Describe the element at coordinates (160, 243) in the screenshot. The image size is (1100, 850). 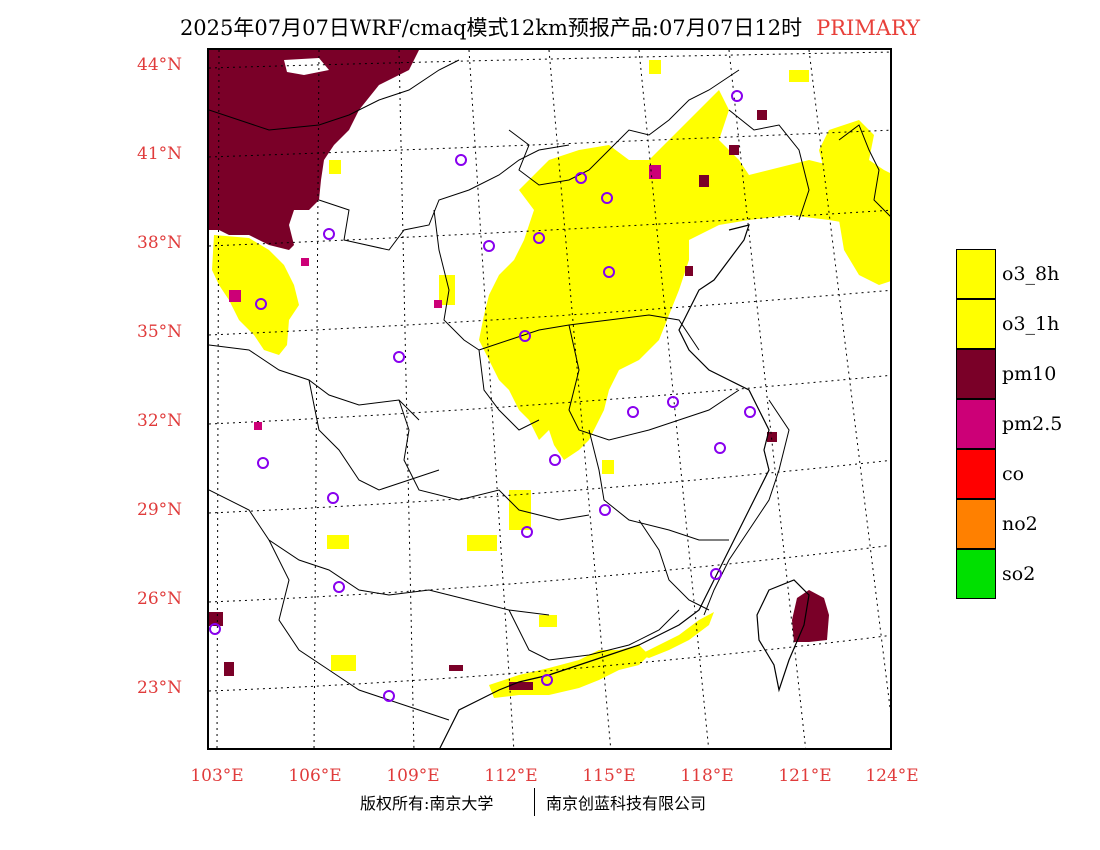
I see `lat-label: 38°N` at that location.